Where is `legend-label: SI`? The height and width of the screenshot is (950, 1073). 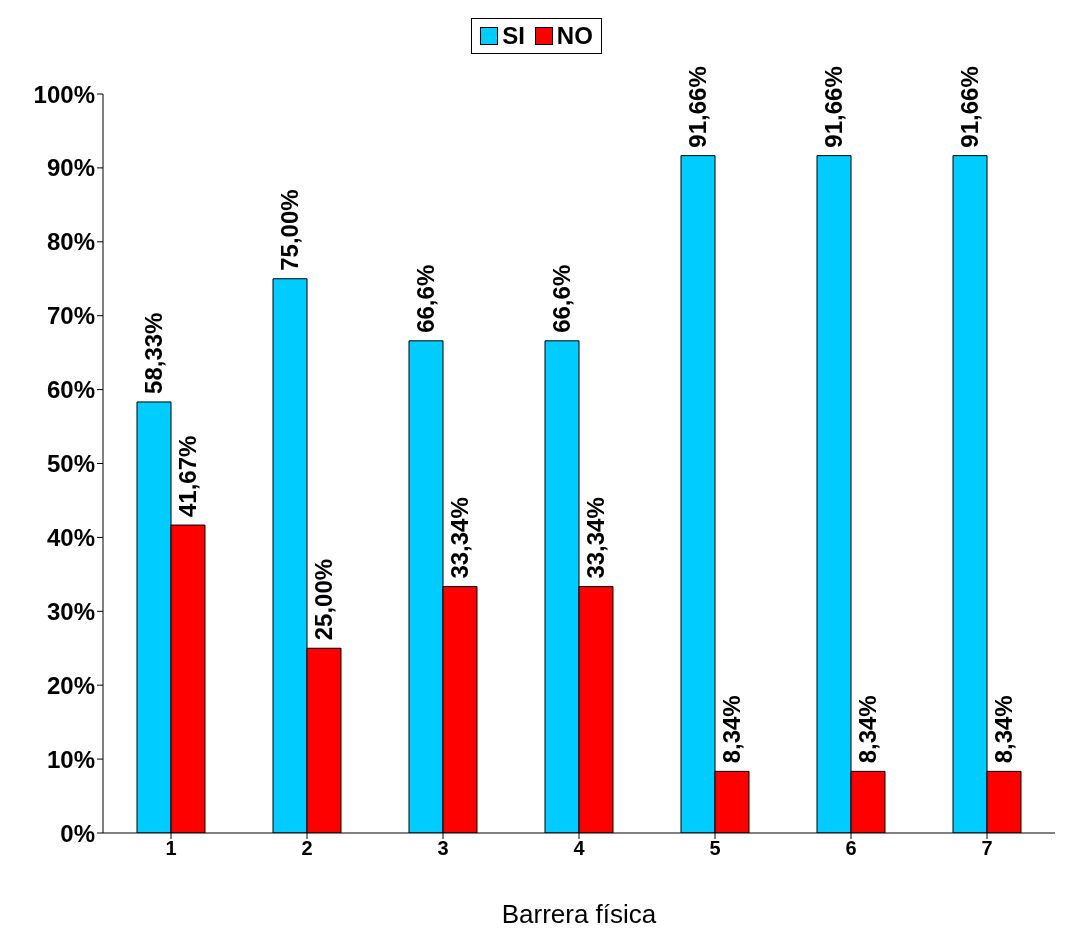
legend-label: SI is located at coordinates (513, 36).